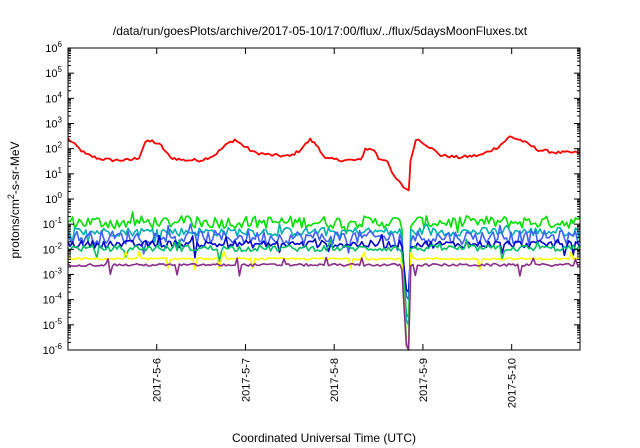  I want to click on y-axis-label: protons/cm2-s-sr-MeV, so click(14, 199).